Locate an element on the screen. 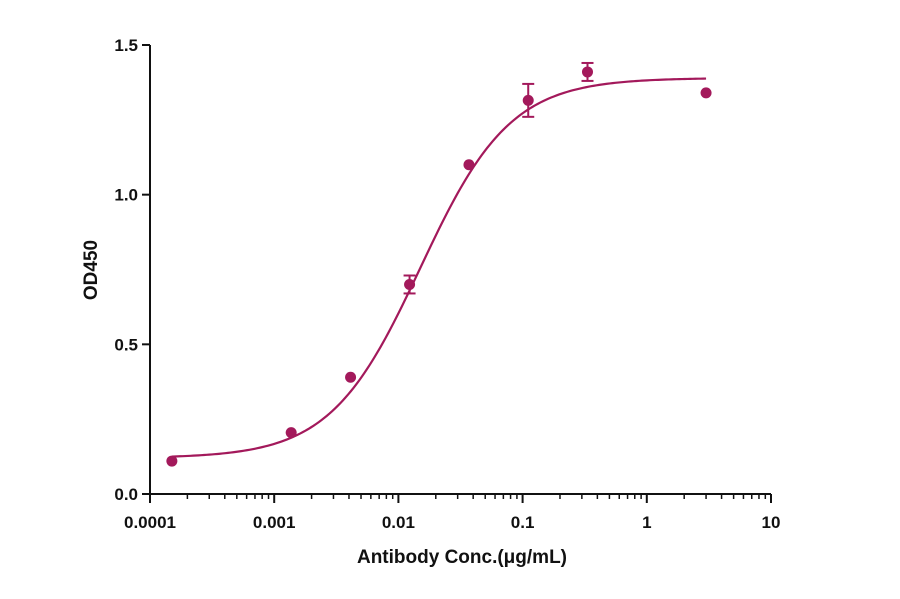 The width and height of the screenshot is (900, 599). x-tick-label: 1 is located at coordinates (646, 522).